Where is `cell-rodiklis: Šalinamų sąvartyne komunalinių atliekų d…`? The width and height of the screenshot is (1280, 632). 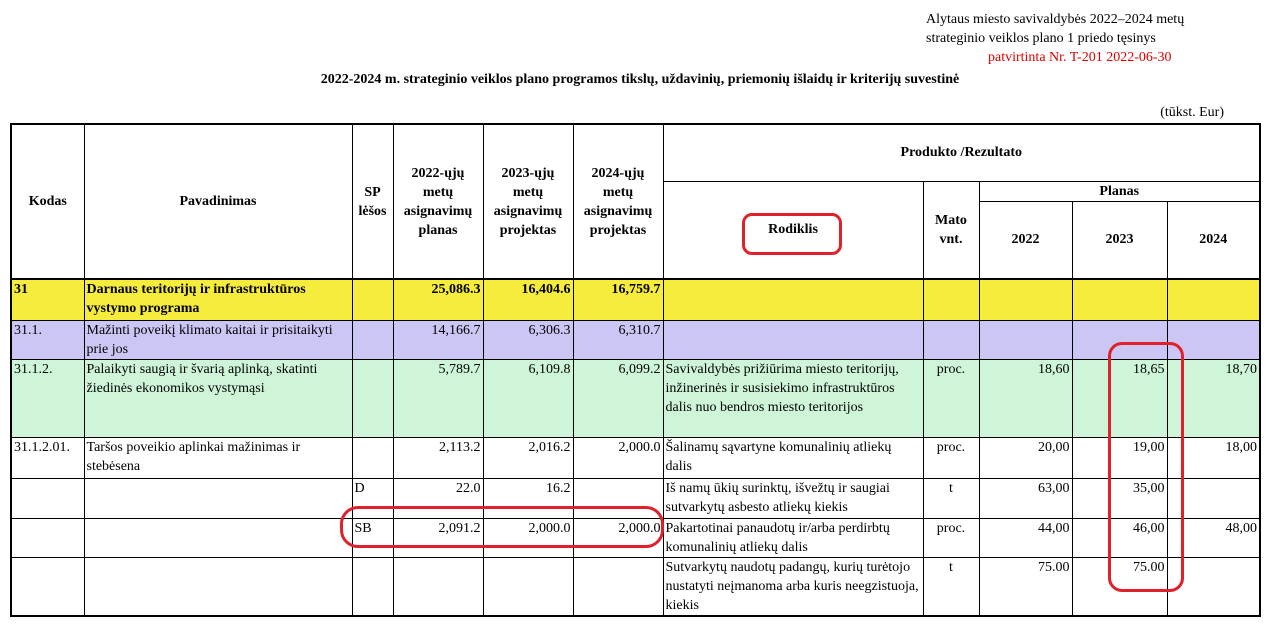 cell-rodiklis: Šalinamų sąvartyne komunalinių atliekų d… is located at coordinates (793, 457).